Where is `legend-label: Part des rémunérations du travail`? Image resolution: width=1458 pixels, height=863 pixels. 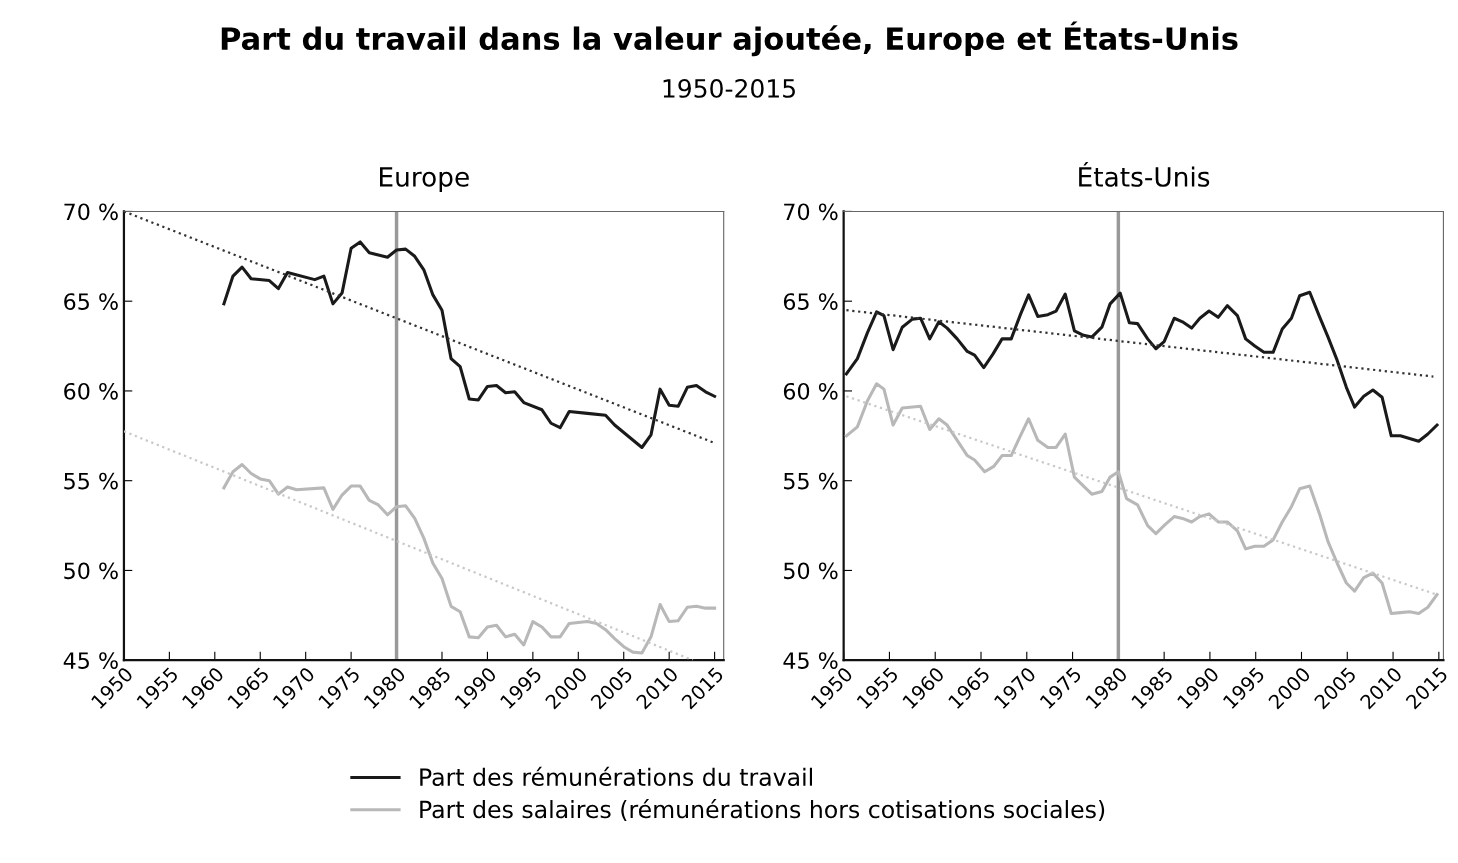
legend-label: Part des rémunérations du travail is located at coordinates (616, 776).